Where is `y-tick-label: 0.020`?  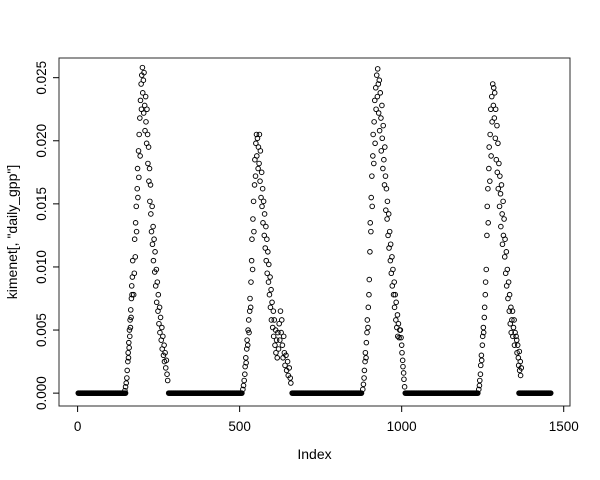 y-tick-label: 0.020 is located at coordinates (41, 141).